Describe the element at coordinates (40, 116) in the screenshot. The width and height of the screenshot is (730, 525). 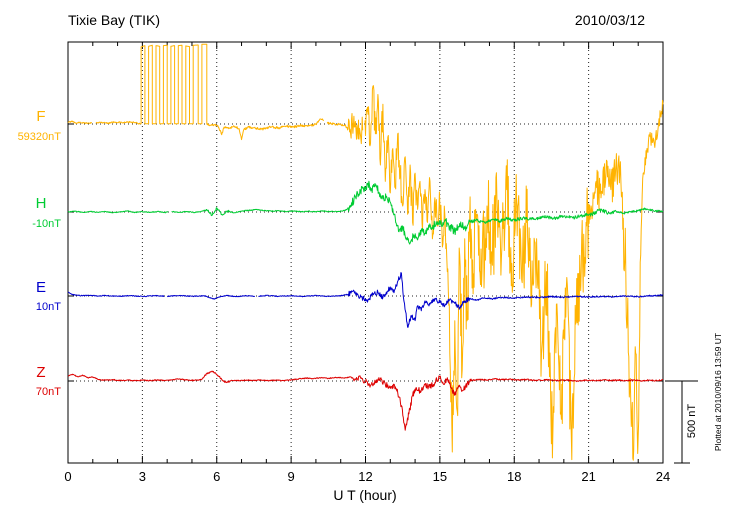
I see `series-label-F: F` at that location.